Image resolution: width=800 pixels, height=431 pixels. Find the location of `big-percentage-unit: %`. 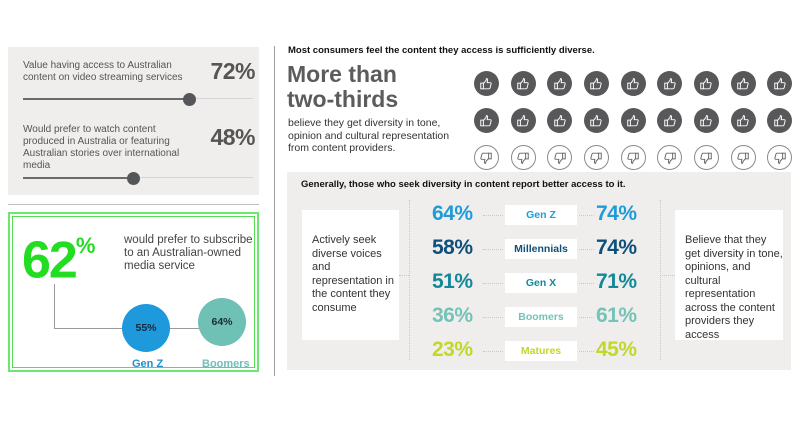

big-percentage-unit: % is located at coordinates (85, 245).